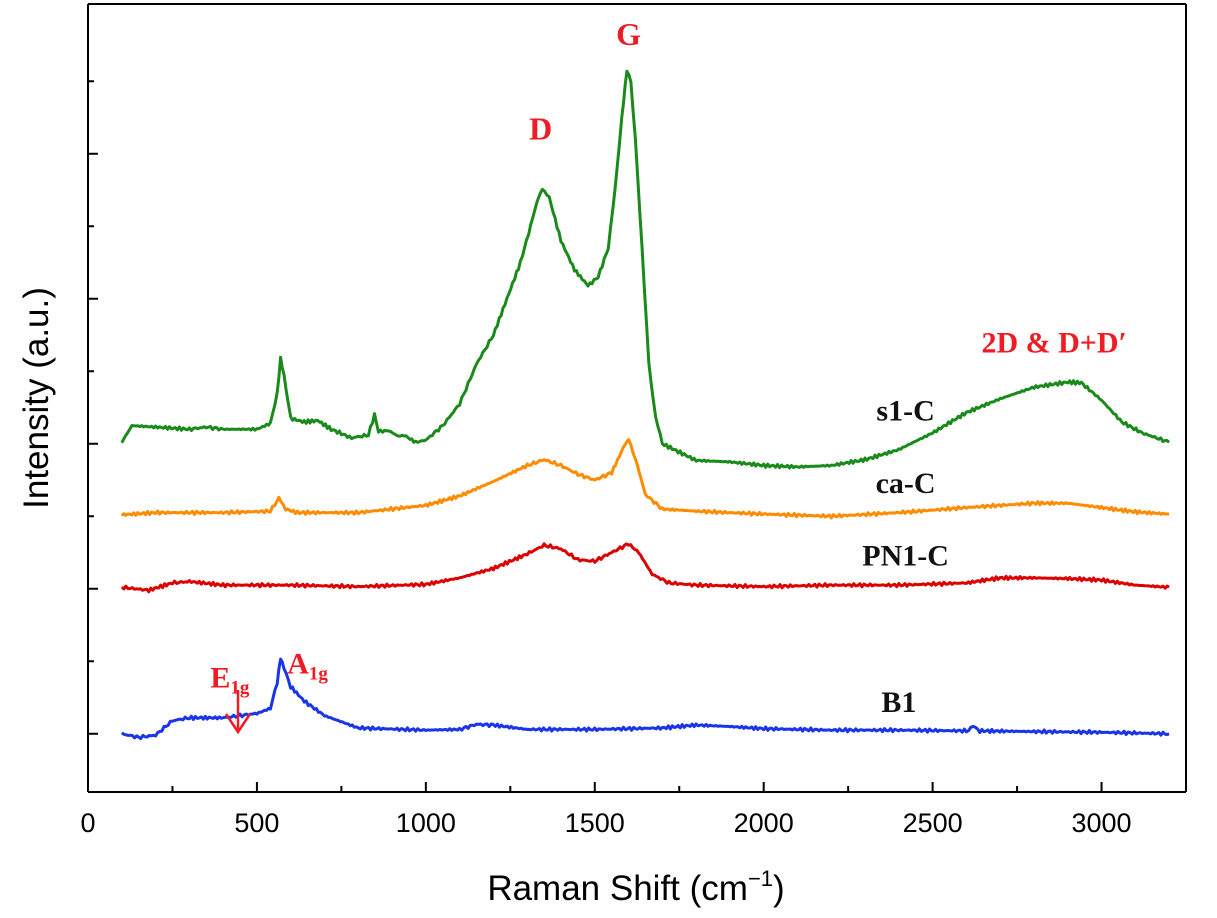 This screenshot has height=918, width=1217. What do you see at coordinates (230, 679) in the screenshot?
I see `peak-label: E1g` at bounding box center [230, 679].